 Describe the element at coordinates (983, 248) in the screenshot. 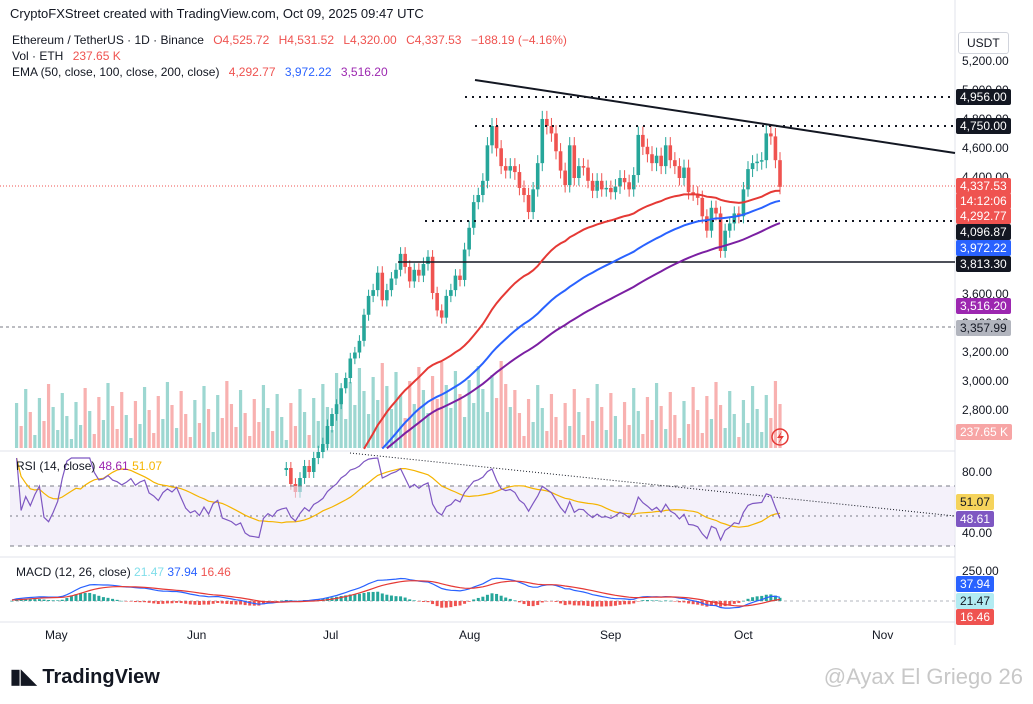

I see `ema100-tag: 3,972.22` at that location.